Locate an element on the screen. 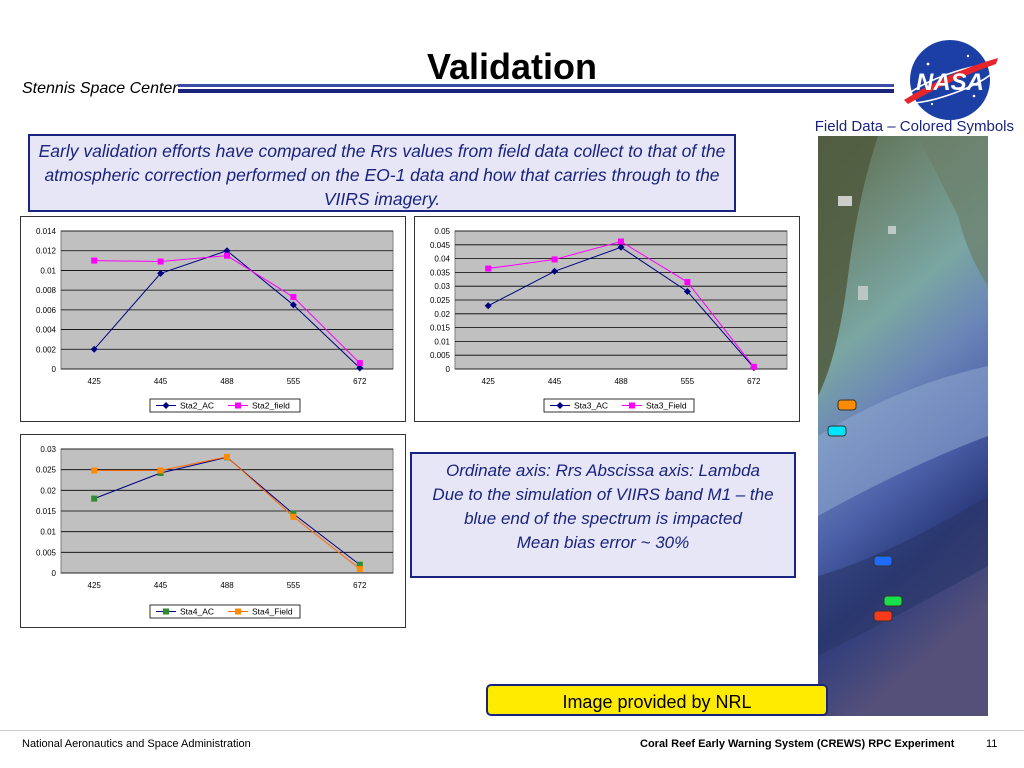 The image size is (1024, 768). center-name: Stennis Space Center is located at coordinates (100, 88).